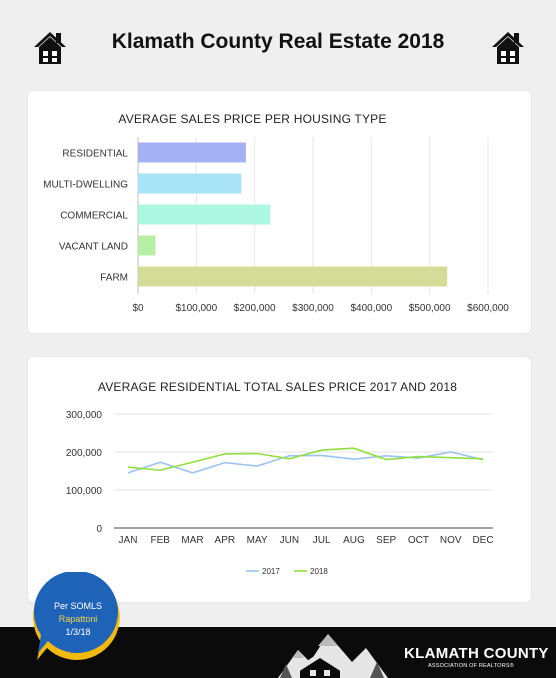 Image resolution: width=556 pixels, height=678 pixels. Describe the element at coordinates (85, 185) in the screenshot. I see `bar-category-label: MULTI-DWELLING` at that location.